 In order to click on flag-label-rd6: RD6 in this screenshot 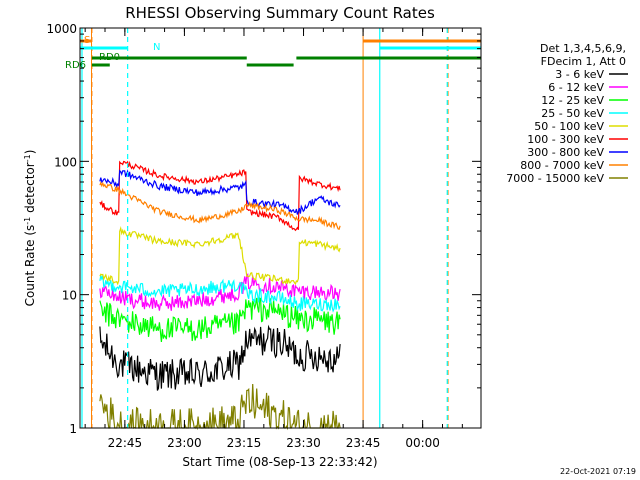, I will do `click(75, 65)`.